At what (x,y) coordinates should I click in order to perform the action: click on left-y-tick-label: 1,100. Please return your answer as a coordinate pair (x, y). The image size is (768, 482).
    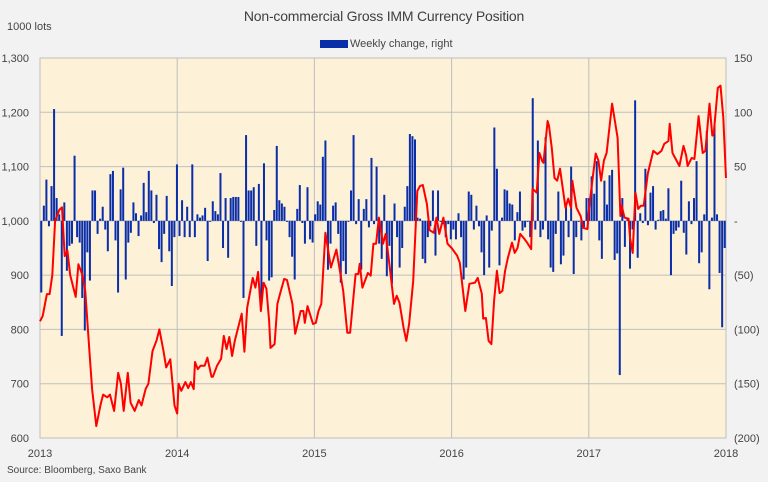
    Looking at the image, I should click on (15, 168).